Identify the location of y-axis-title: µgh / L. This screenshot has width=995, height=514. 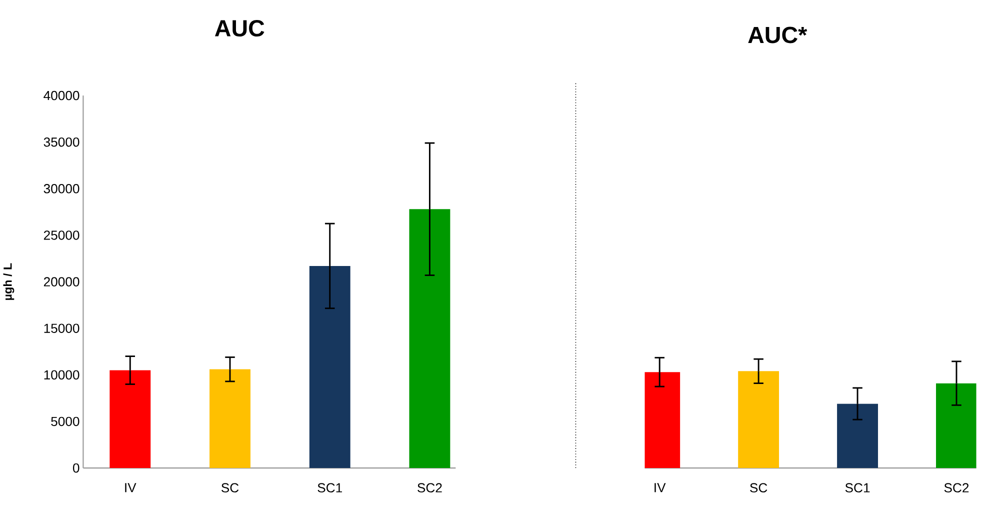
(8, 281).